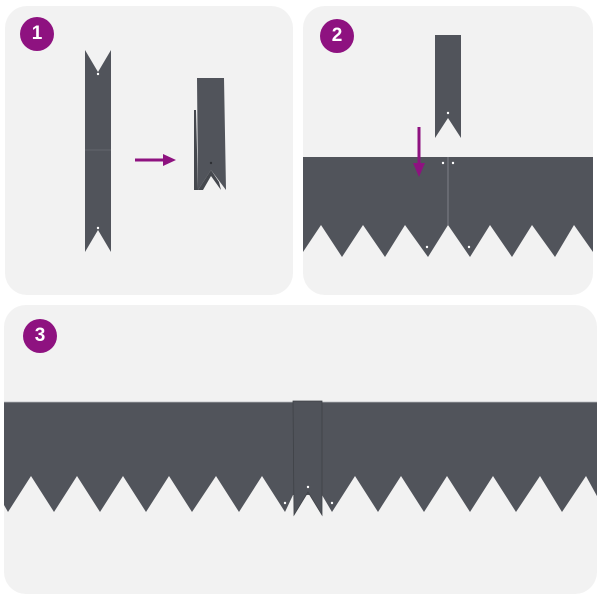 This screenshot has height=600, width=600. What do you see at coordinates (448, 86) in the screenshot?
I see `connector-stake` at bounding box center [448, 86].